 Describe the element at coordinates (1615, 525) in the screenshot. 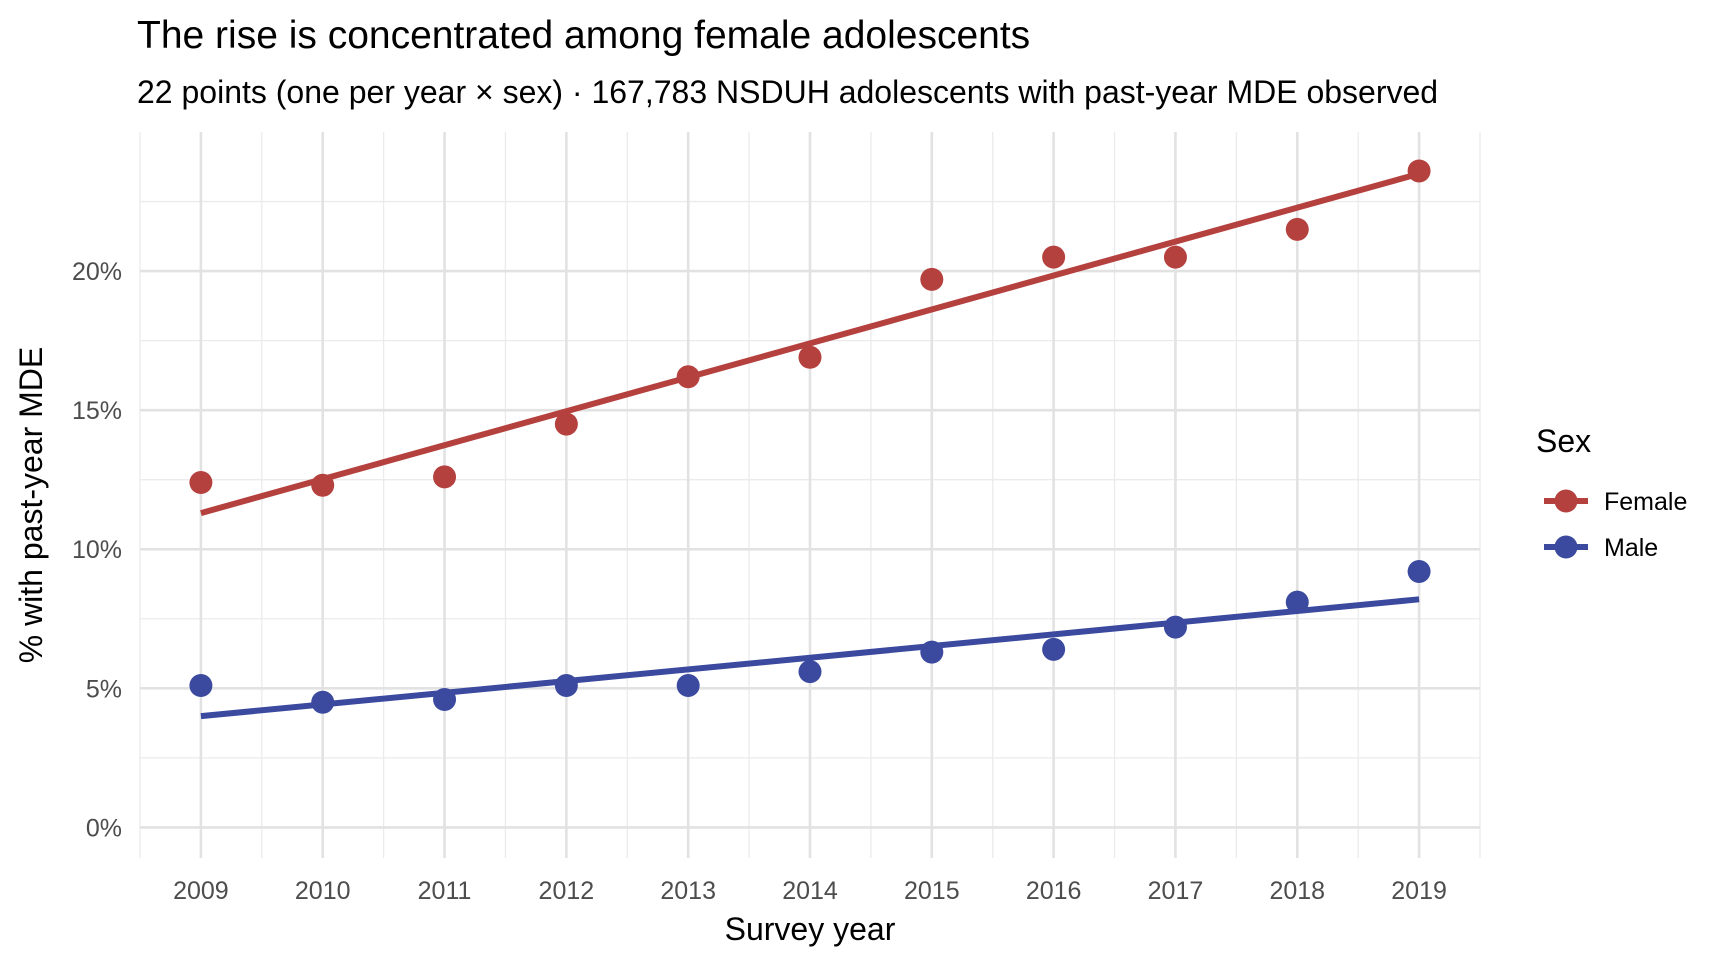

I see `legend-items: Female Male` at that location.